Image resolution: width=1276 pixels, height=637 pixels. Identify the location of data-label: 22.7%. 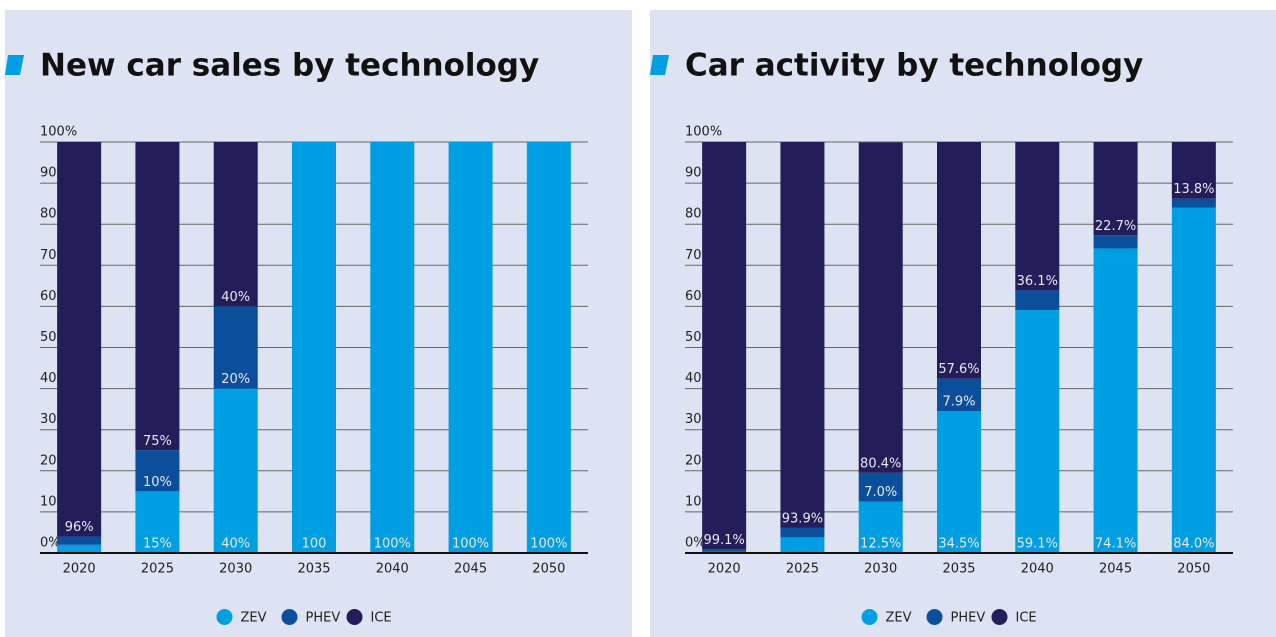
(1115, 226).